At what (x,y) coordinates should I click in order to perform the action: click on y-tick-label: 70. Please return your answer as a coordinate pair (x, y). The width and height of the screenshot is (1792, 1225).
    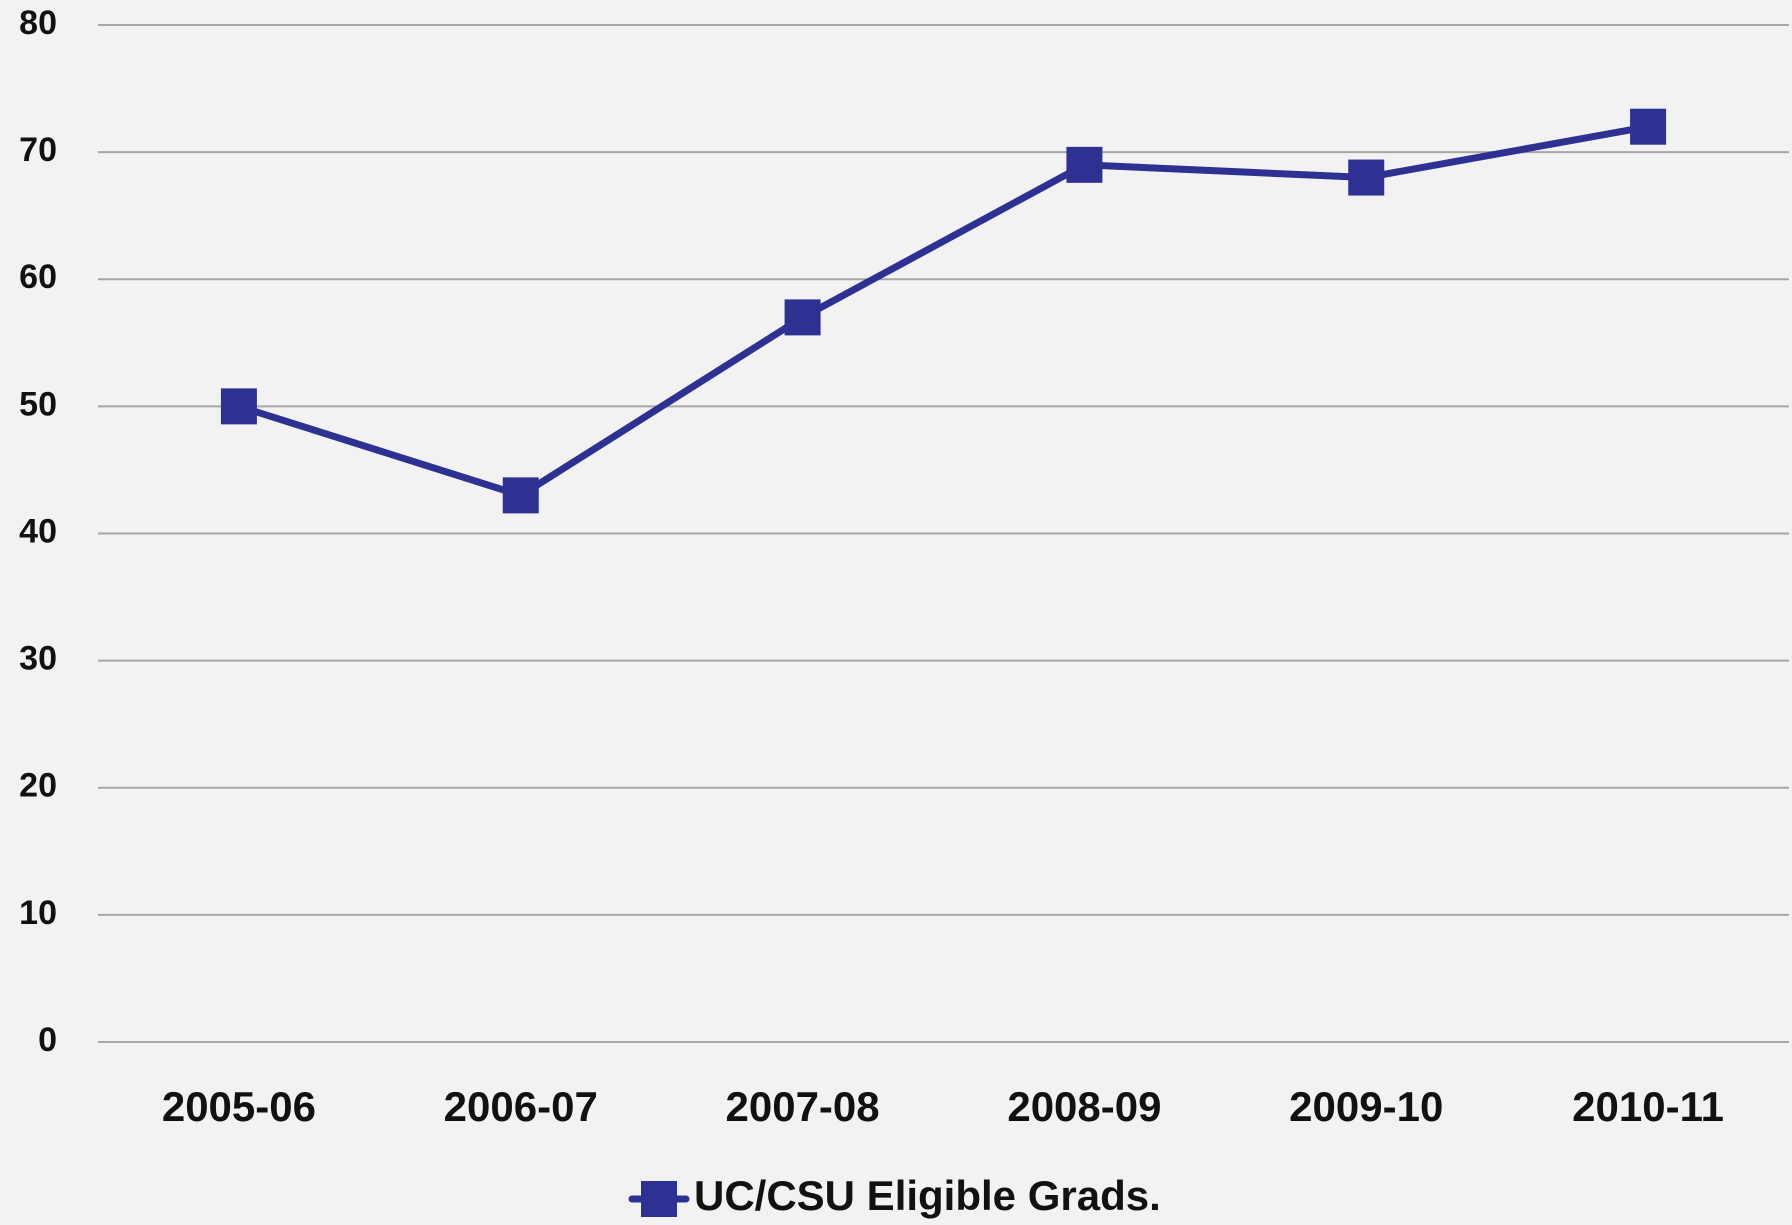
    Looking at the image, I should click on (38, 150).